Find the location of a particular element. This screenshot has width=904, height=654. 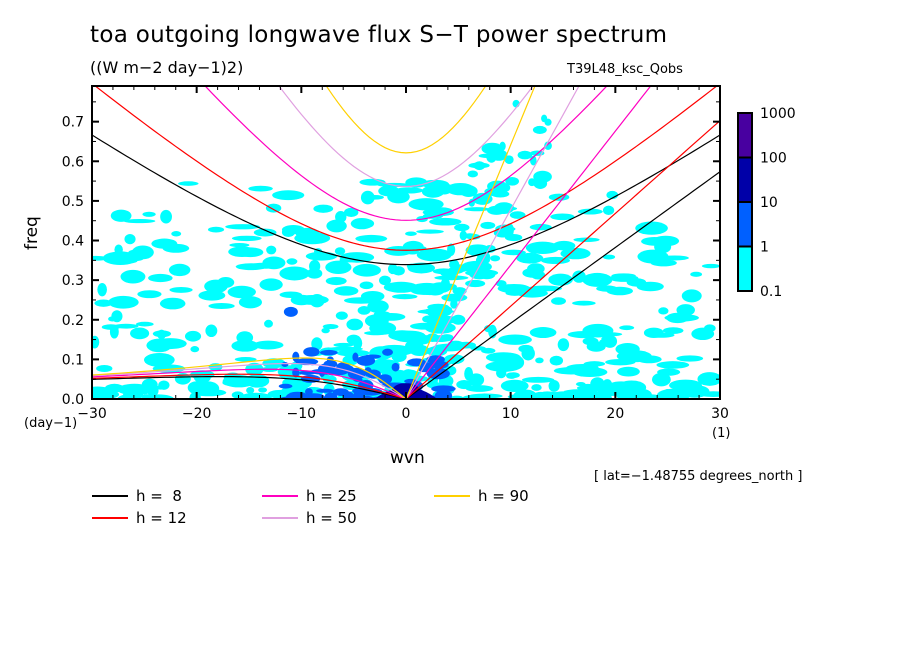

x-tick-label: 0 is located at coordinates (406, 414).